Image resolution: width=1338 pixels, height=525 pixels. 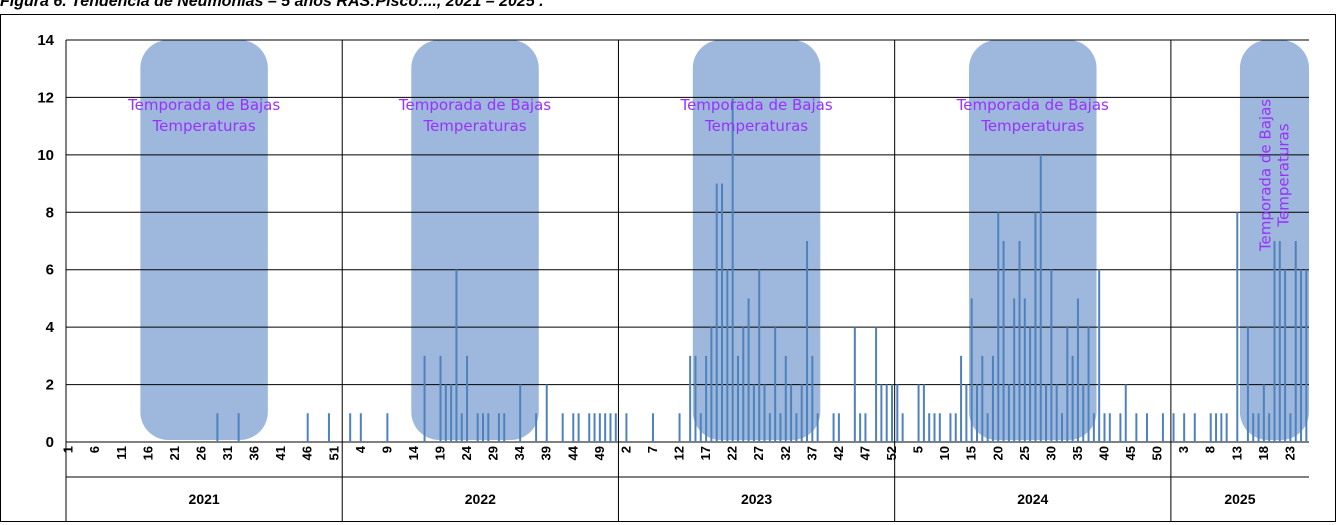 What do you see at coordinates (897, 413) in the screenshot?
I see `bar-2024-w1` at bounding box center [897, 413].